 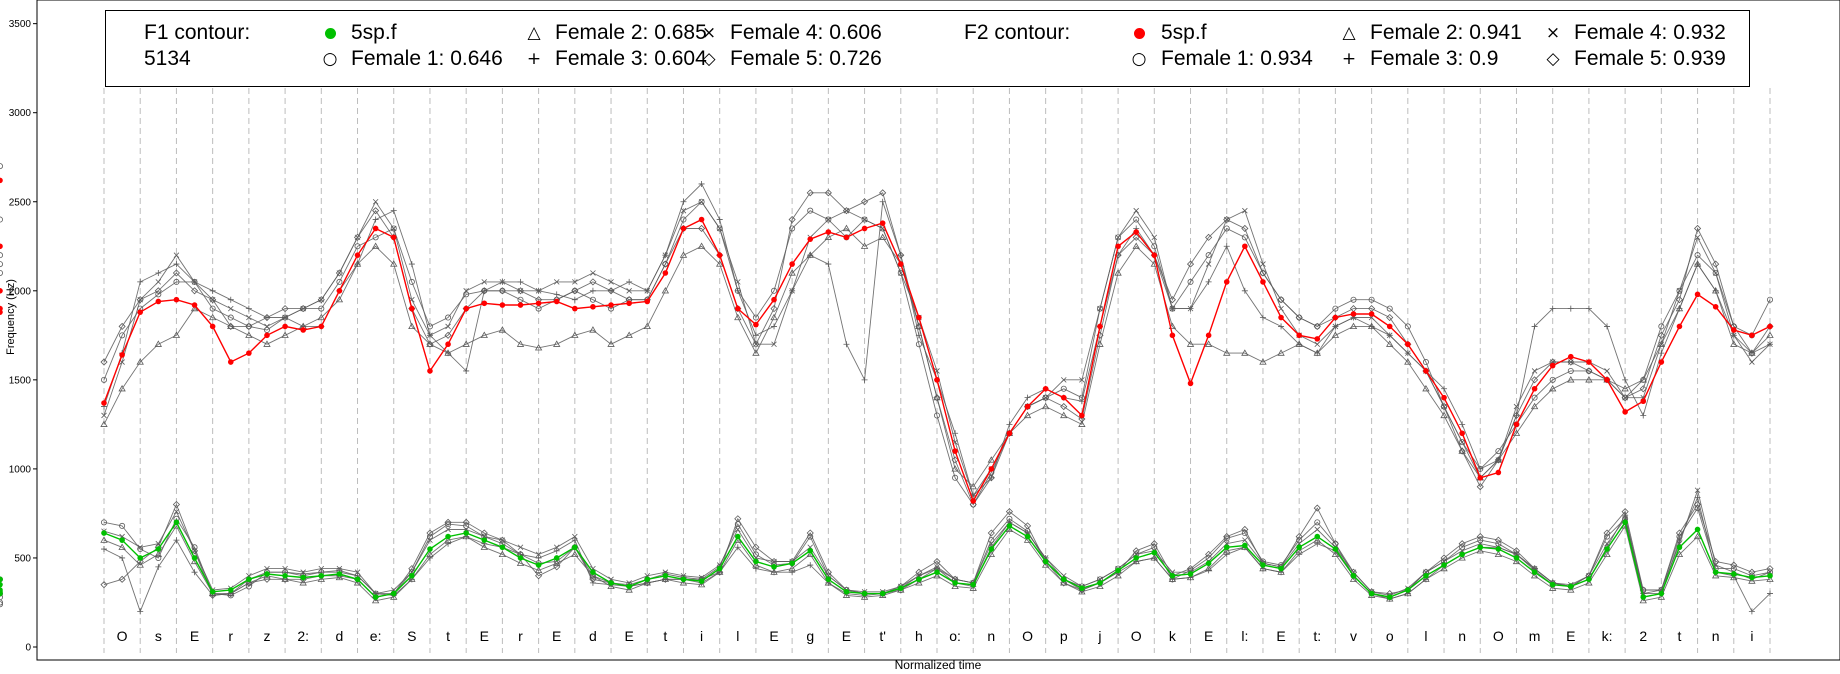 I want to click on segment-label: g, so click(x=810, y=636).